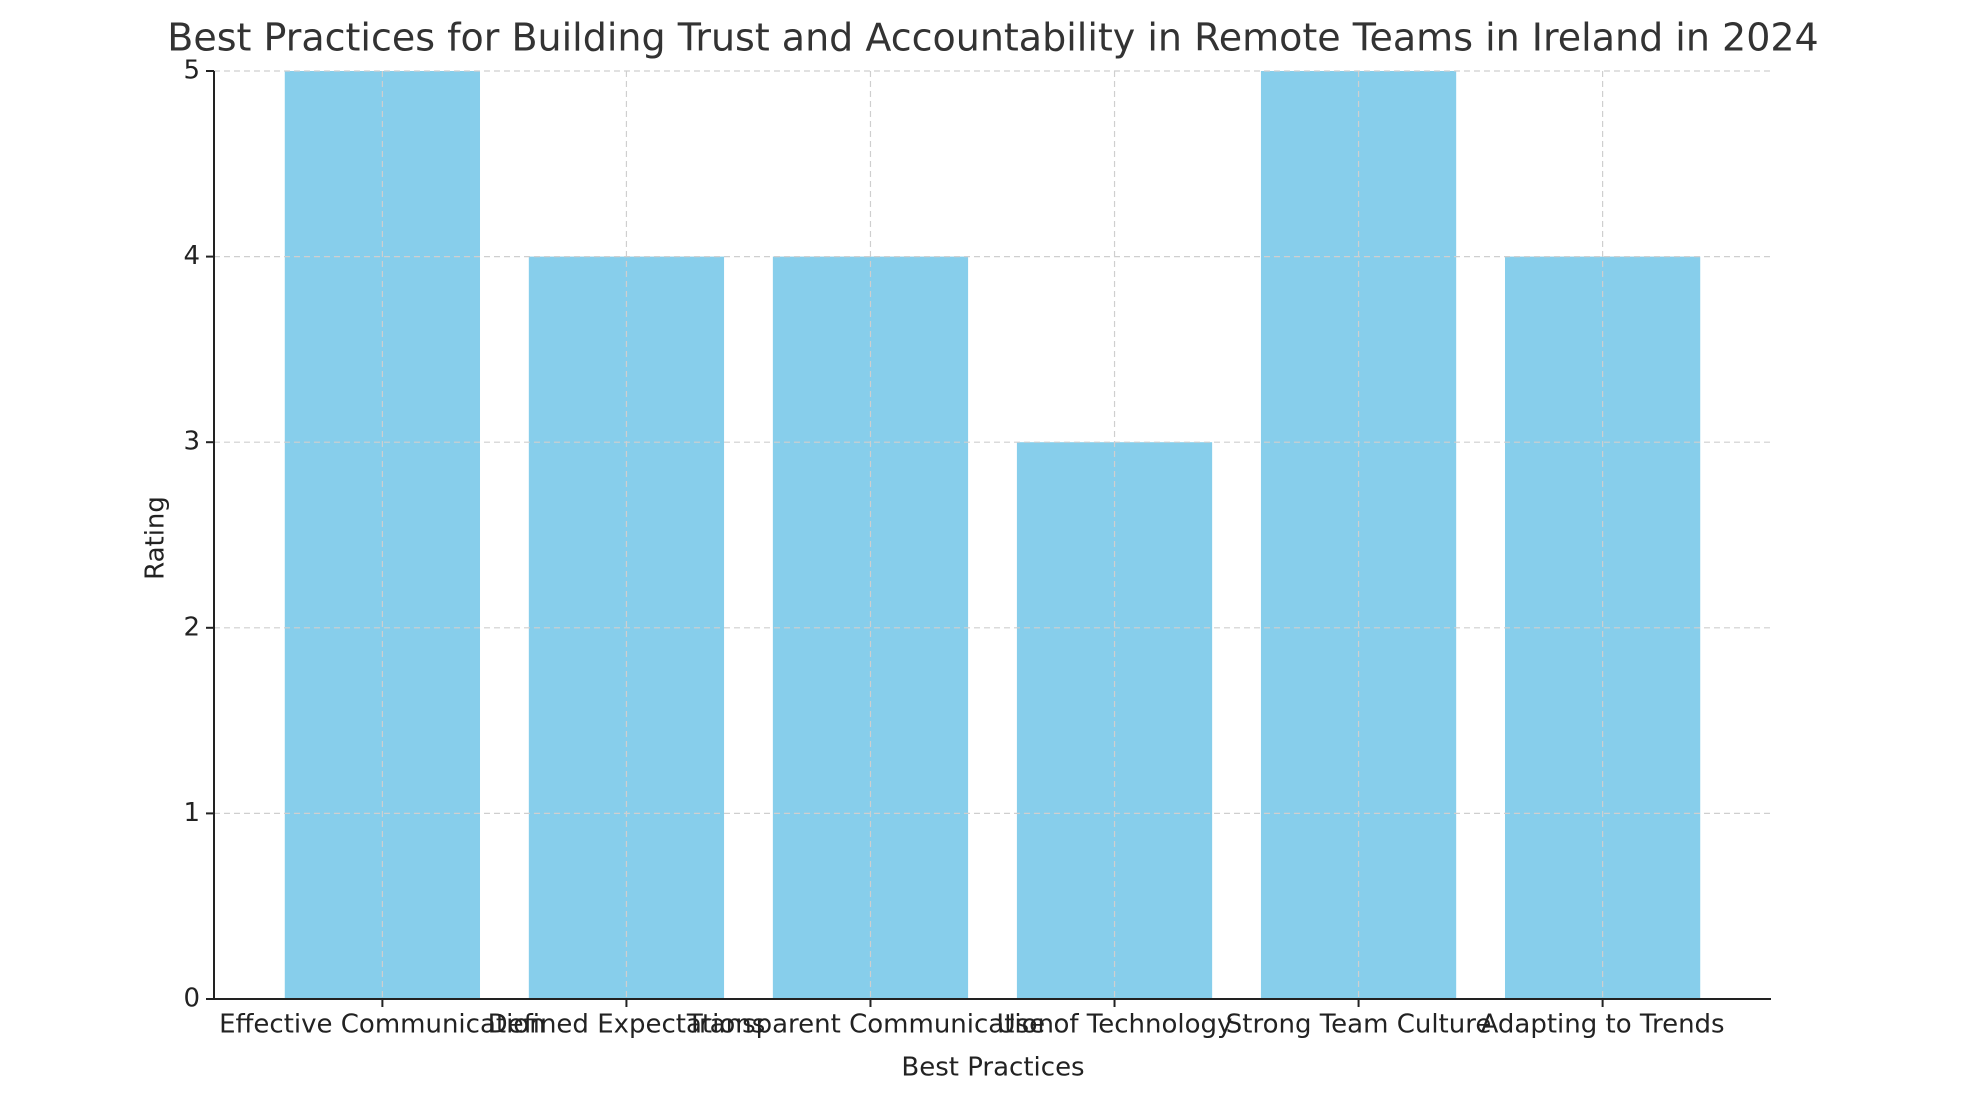 The width and height of the screenshot is (1973, 1101). What do you see at coordinates (627, 1025) in the screenshot?
I see `x-tick-label: Defined Expectations` at bounding box center [627, 1025].